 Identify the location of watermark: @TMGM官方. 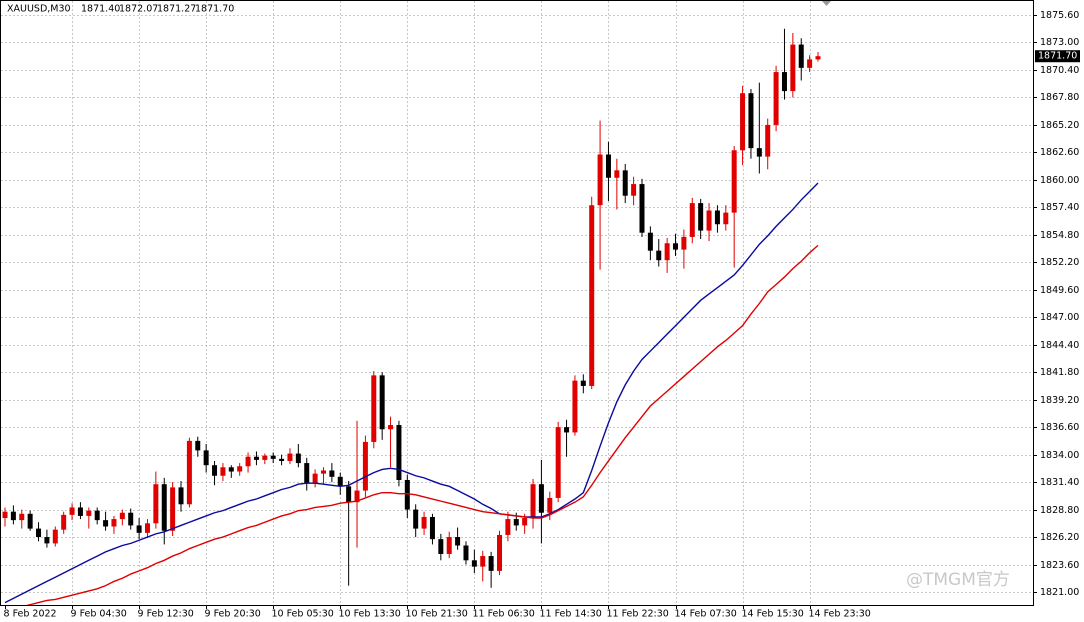
(958, 580).